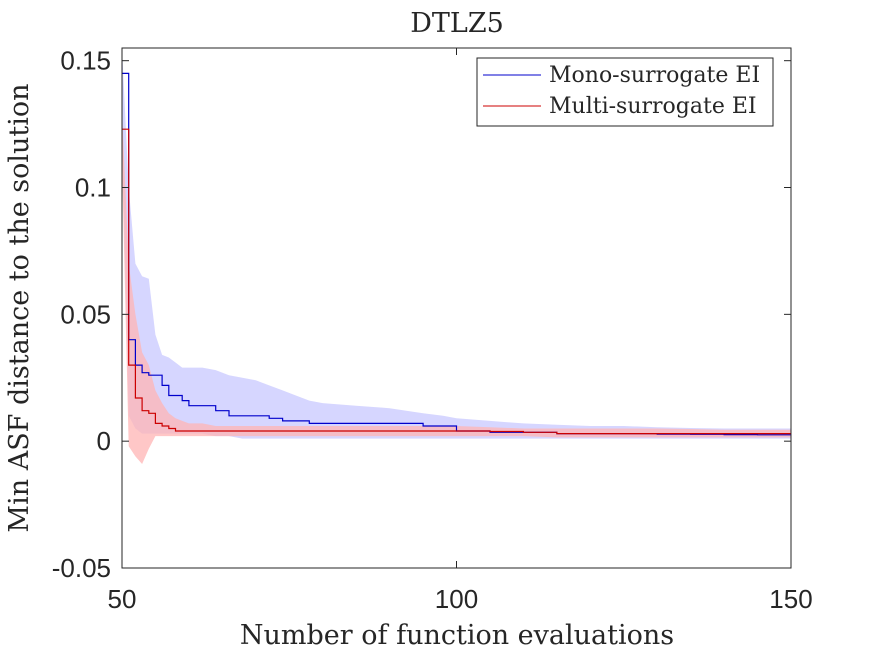 The height and width of the screenshot is (656, 875). Describe the element at coordinates (104, 441) in the screenshot. I see `y-tick-label: 0` at that location.